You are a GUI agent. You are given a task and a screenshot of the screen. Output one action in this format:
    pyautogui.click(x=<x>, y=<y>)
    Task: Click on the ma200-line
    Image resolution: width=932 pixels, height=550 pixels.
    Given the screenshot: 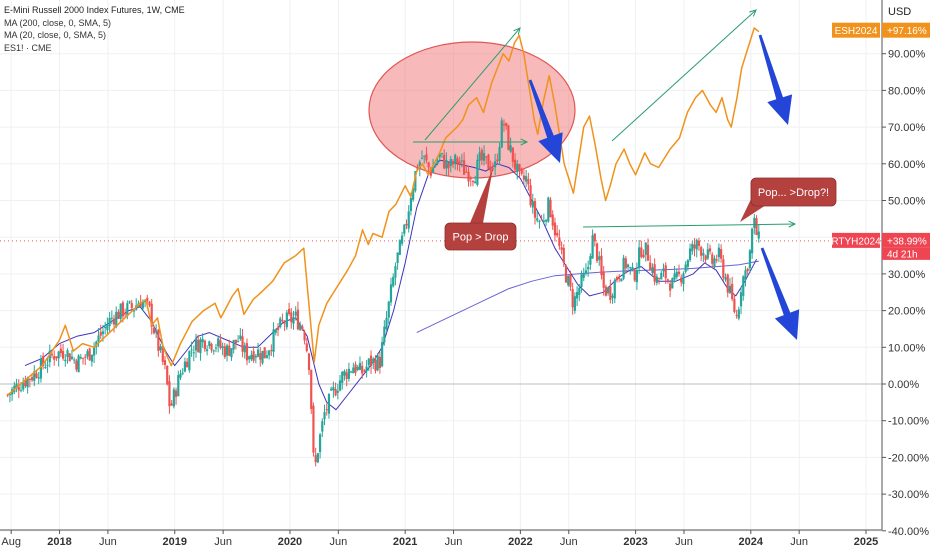 What is the action you would take?
    pyautogui.click(x=587, y=297)
    